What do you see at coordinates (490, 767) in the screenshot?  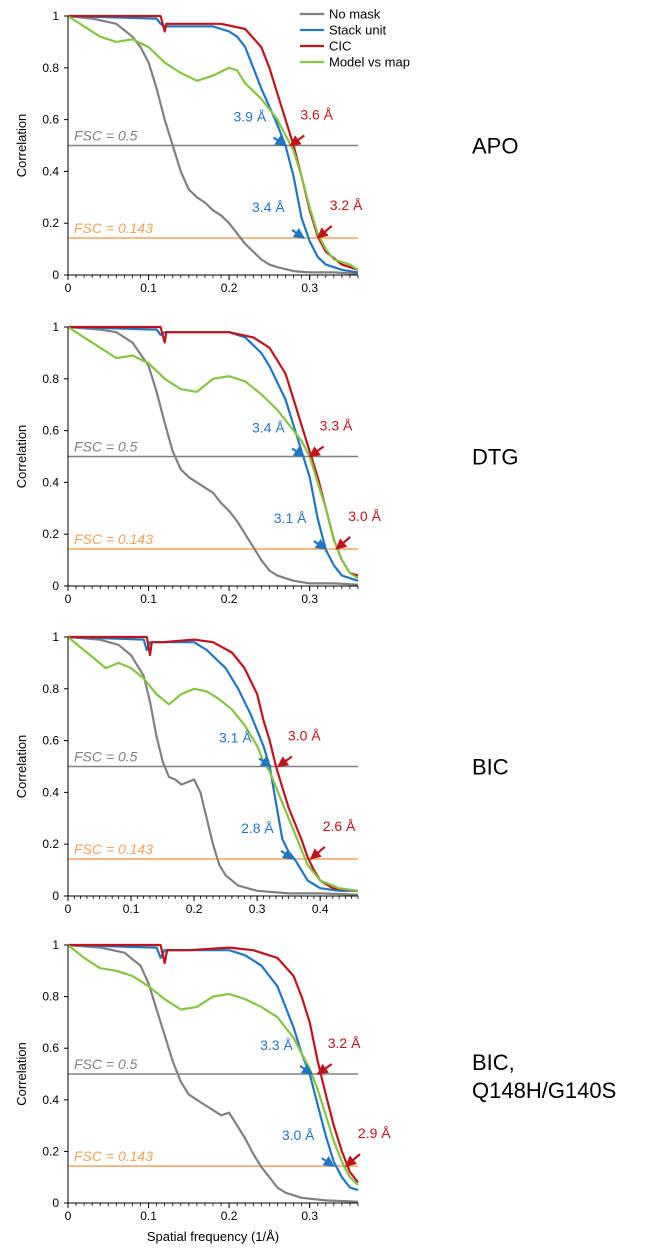 I see `panel-label: BIC` at bounding box center [490, 767].